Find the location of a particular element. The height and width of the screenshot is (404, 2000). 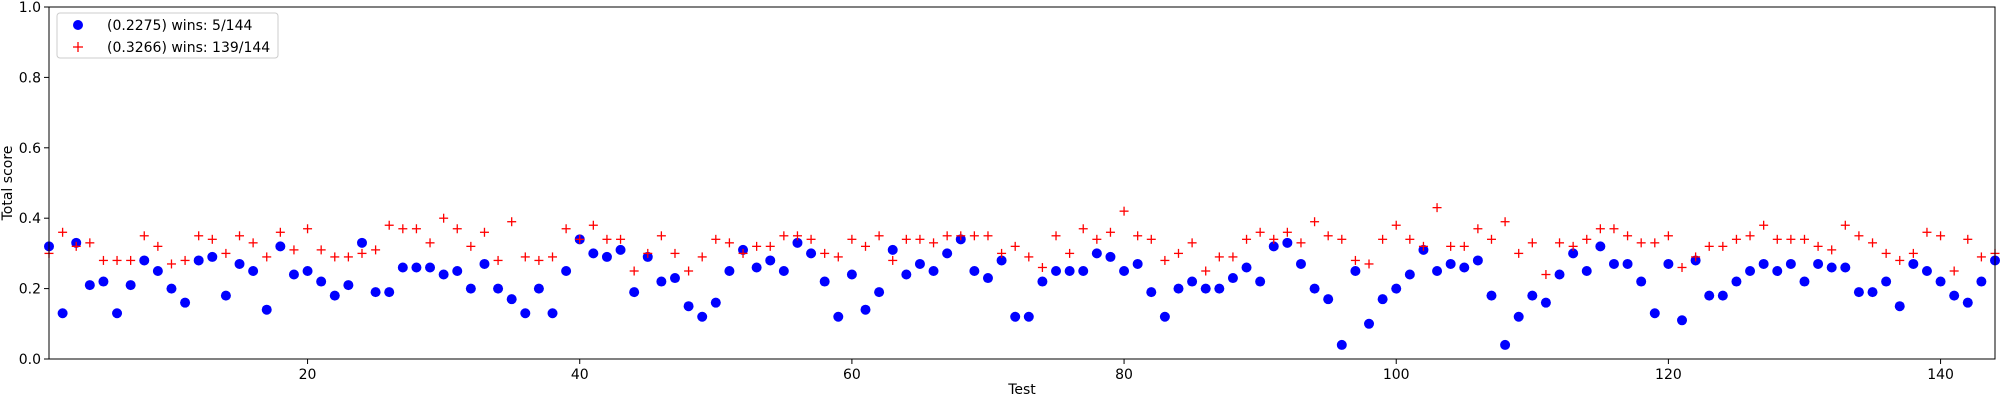

y-tick-label: 0.2 is located at coordinates (30, 290).